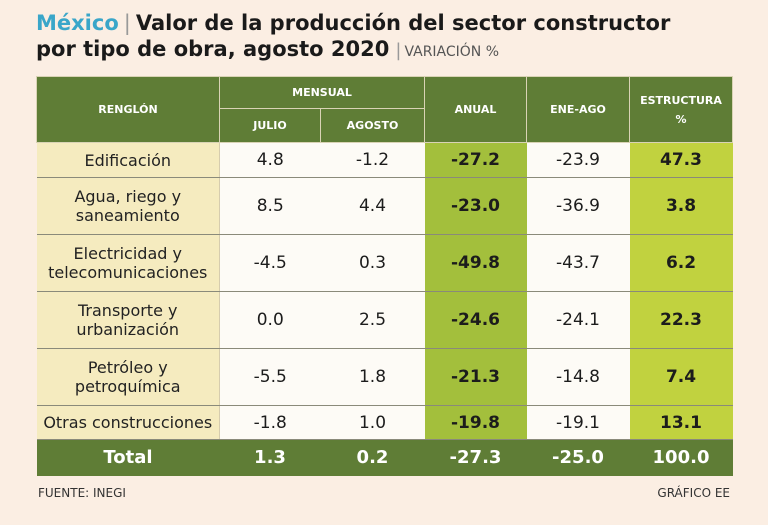 The image size is (768, 525). Describe the element at coordinates (372, 457) in the screenshot. I see `total-agosto: 0.2` at that location.